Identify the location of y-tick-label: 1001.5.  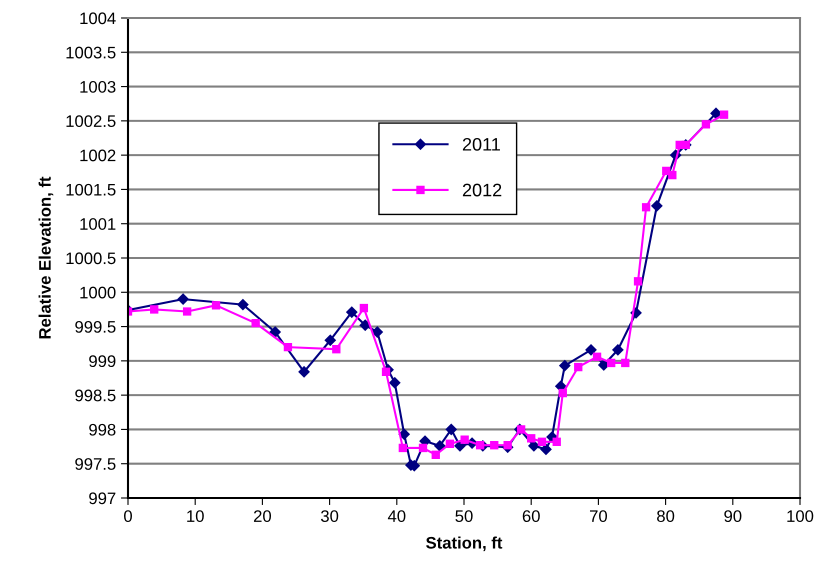
(91, 190).